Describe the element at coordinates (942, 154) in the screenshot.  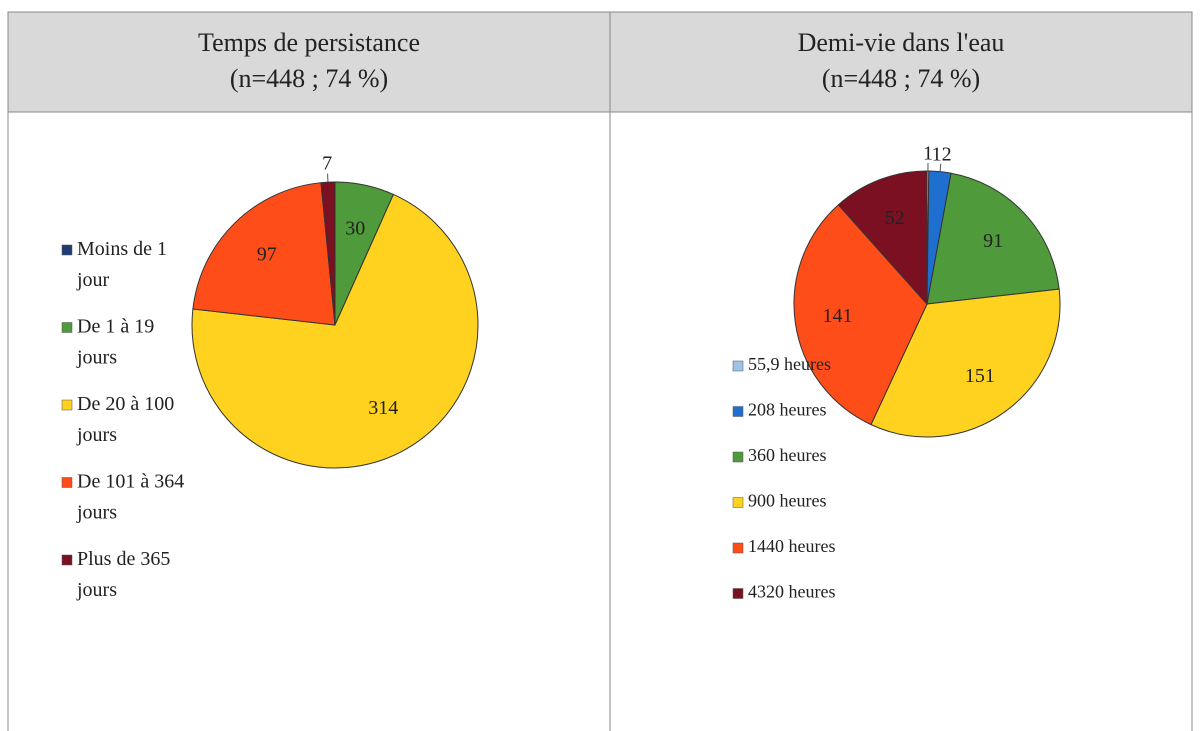
I see `data-label: 12` at that location.